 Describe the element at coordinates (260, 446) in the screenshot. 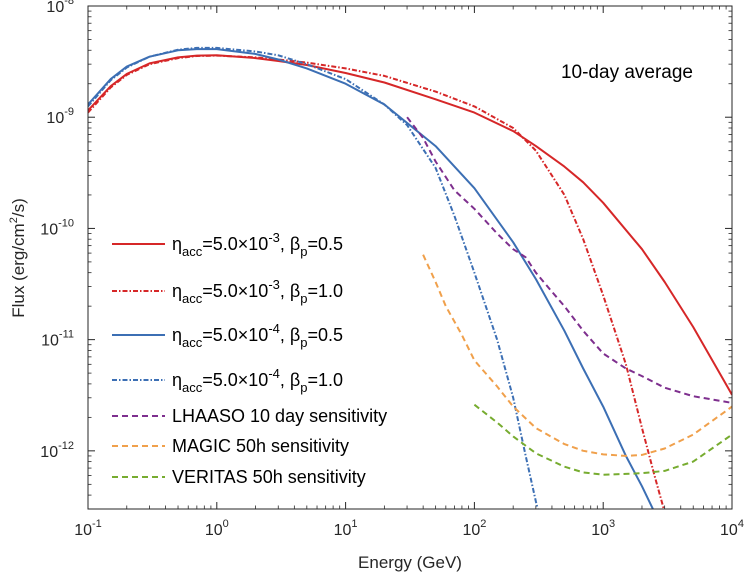

I see `legend-label-magic: MAGIC 50h sensitivity` at that location.